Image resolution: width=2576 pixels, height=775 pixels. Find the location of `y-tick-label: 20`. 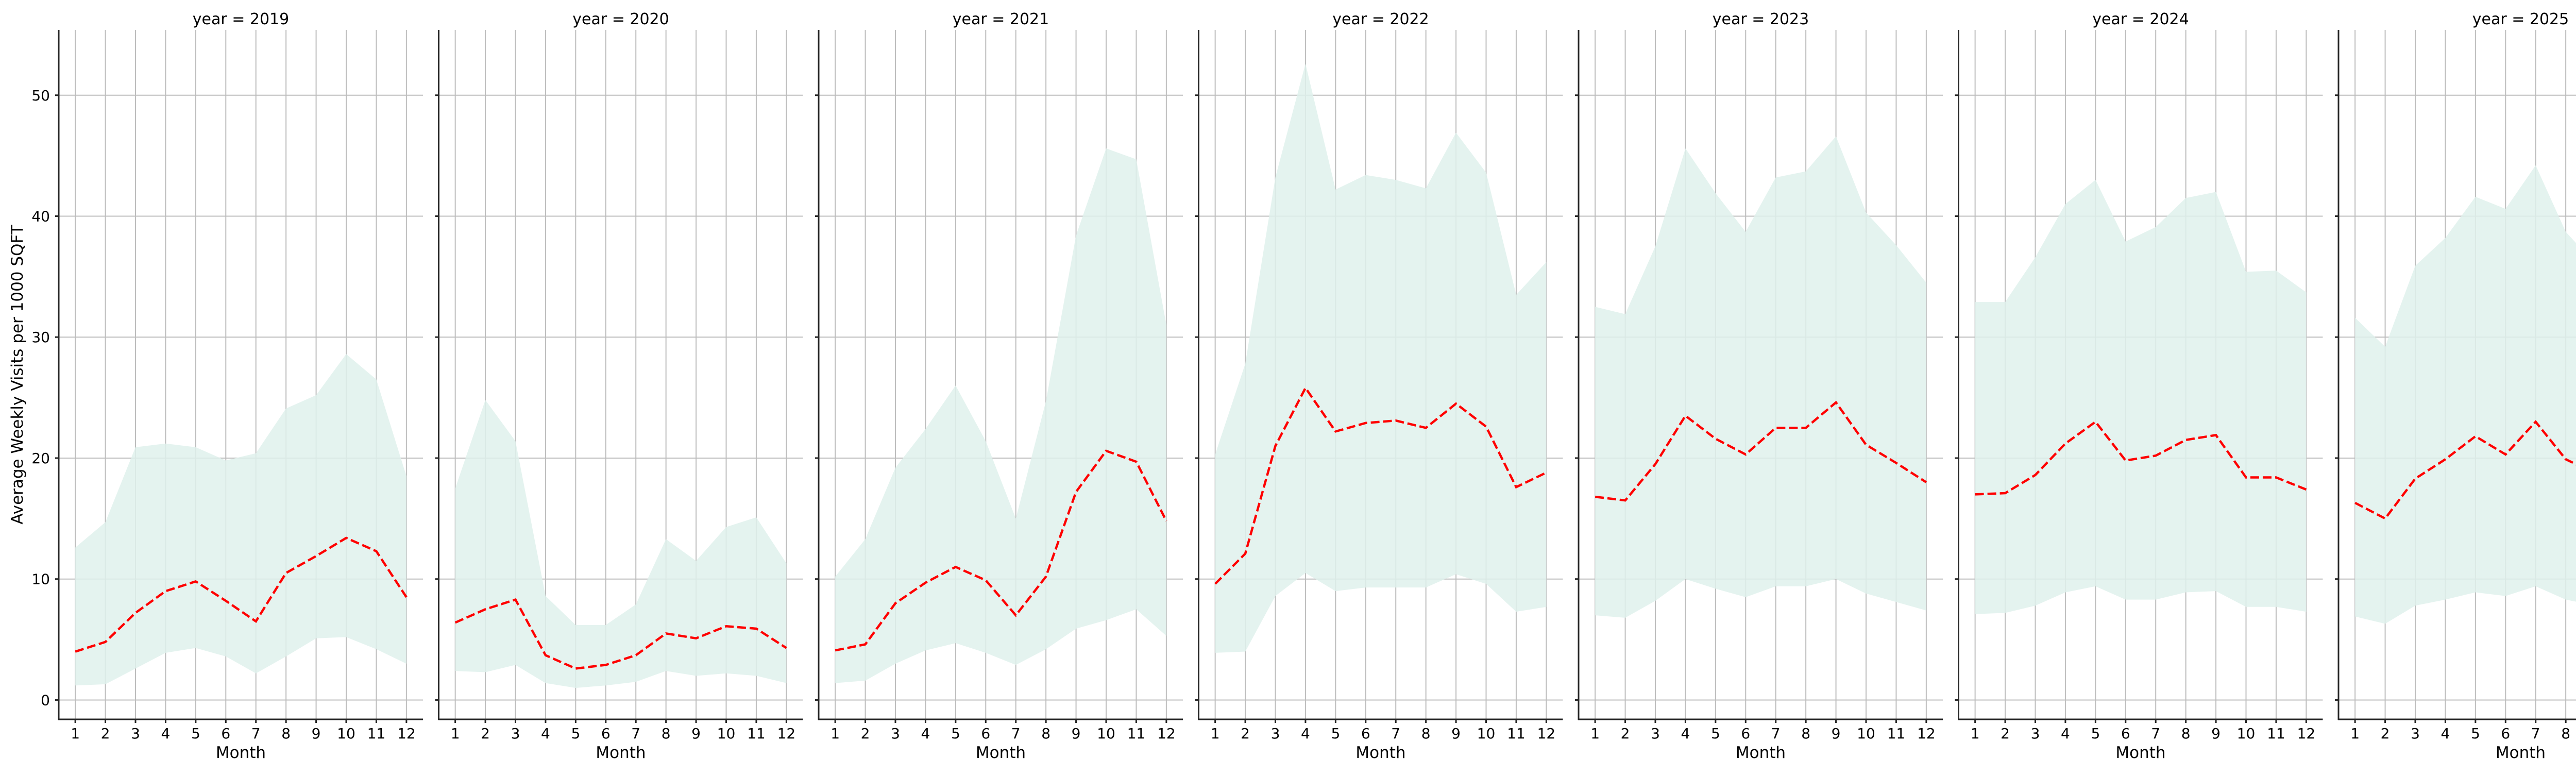

y-tick-label: 20 is located at coordinates (40, 458).